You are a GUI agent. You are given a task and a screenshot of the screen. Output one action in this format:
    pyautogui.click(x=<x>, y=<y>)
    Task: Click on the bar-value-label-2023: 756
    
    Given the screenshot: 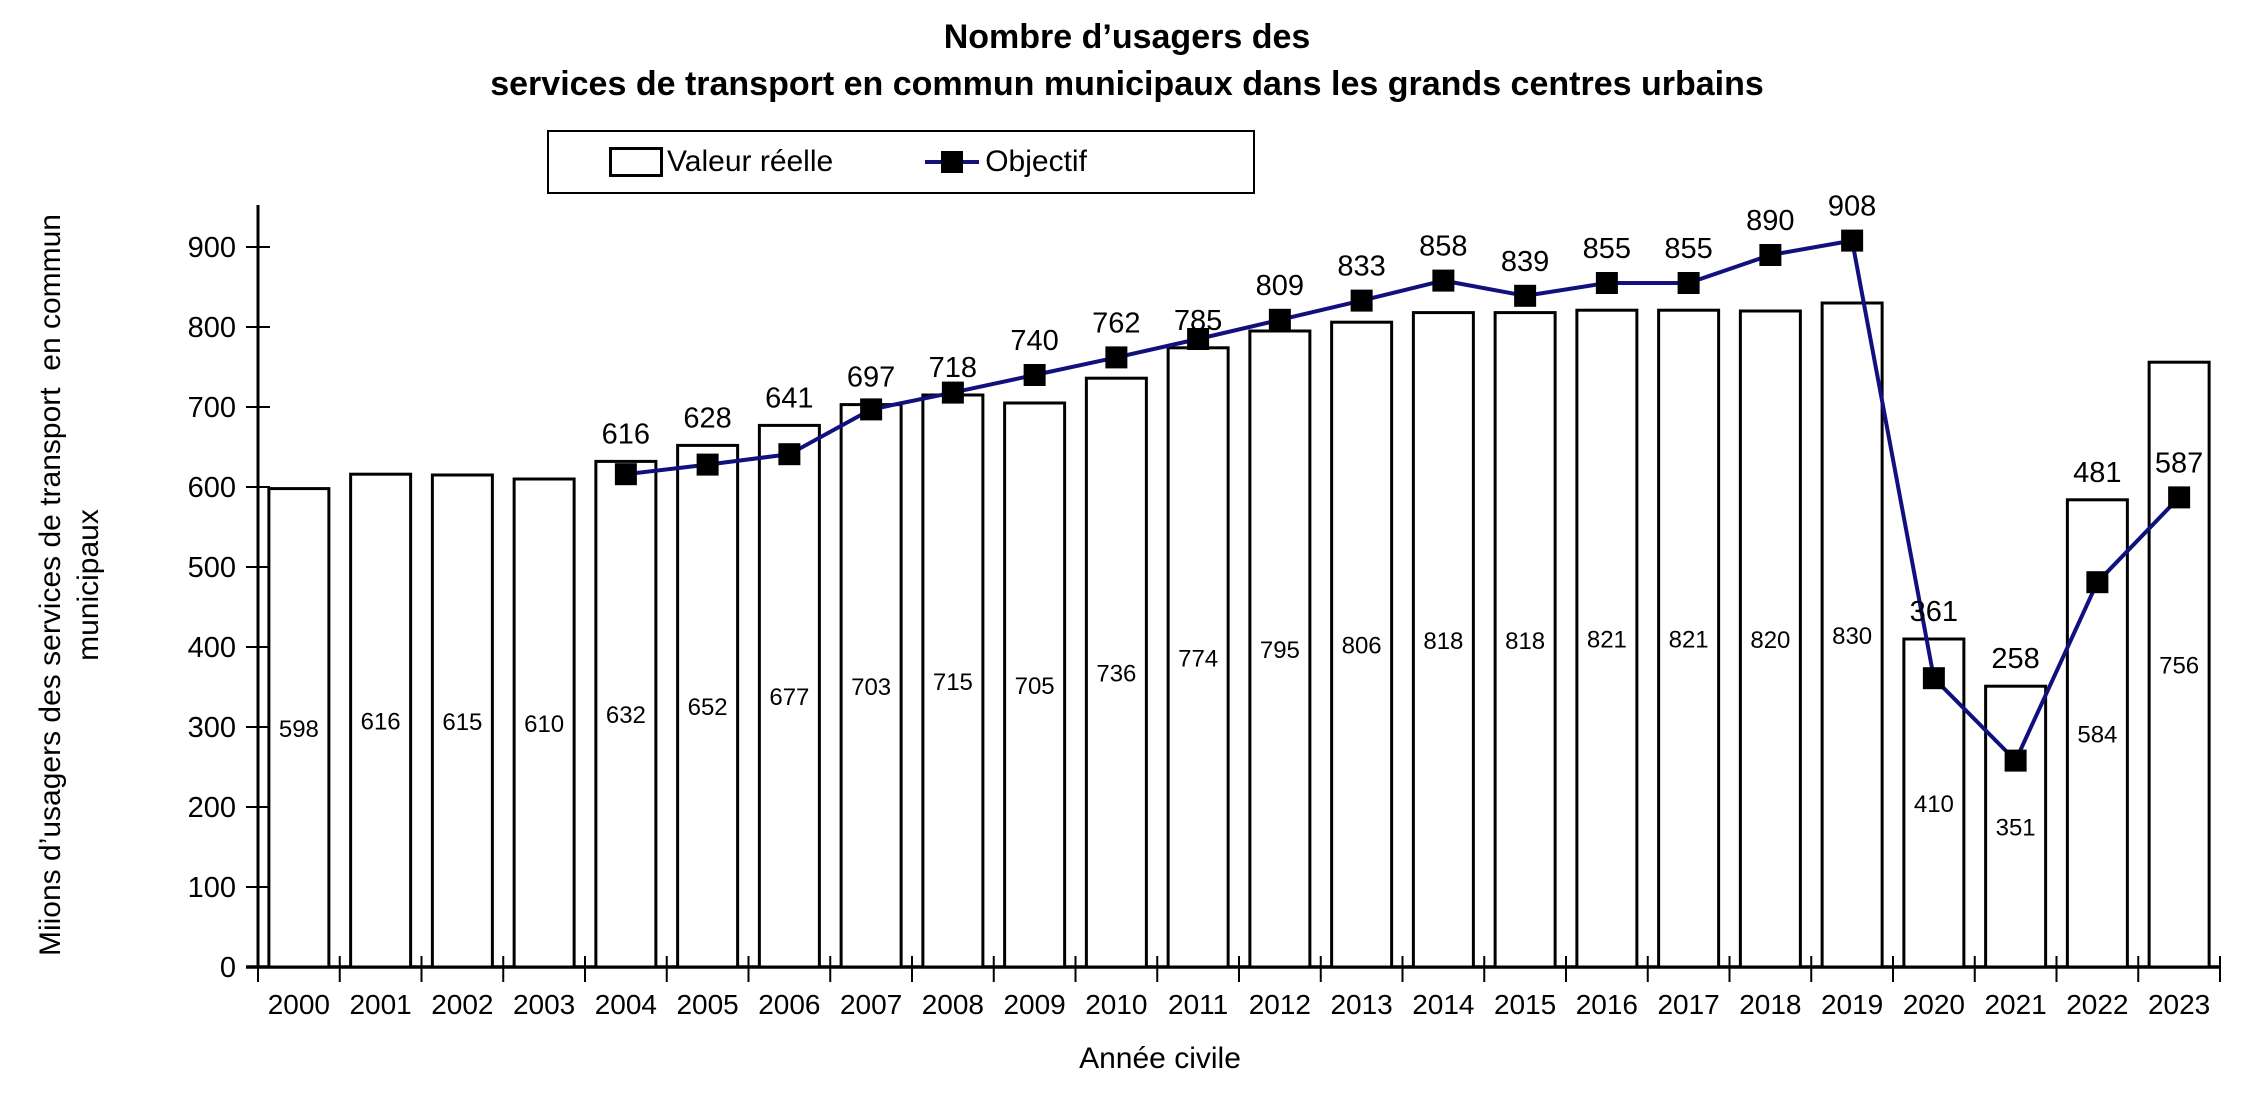 What is the action you would take?
    pyautogui.click(x=2179, y=666)
    